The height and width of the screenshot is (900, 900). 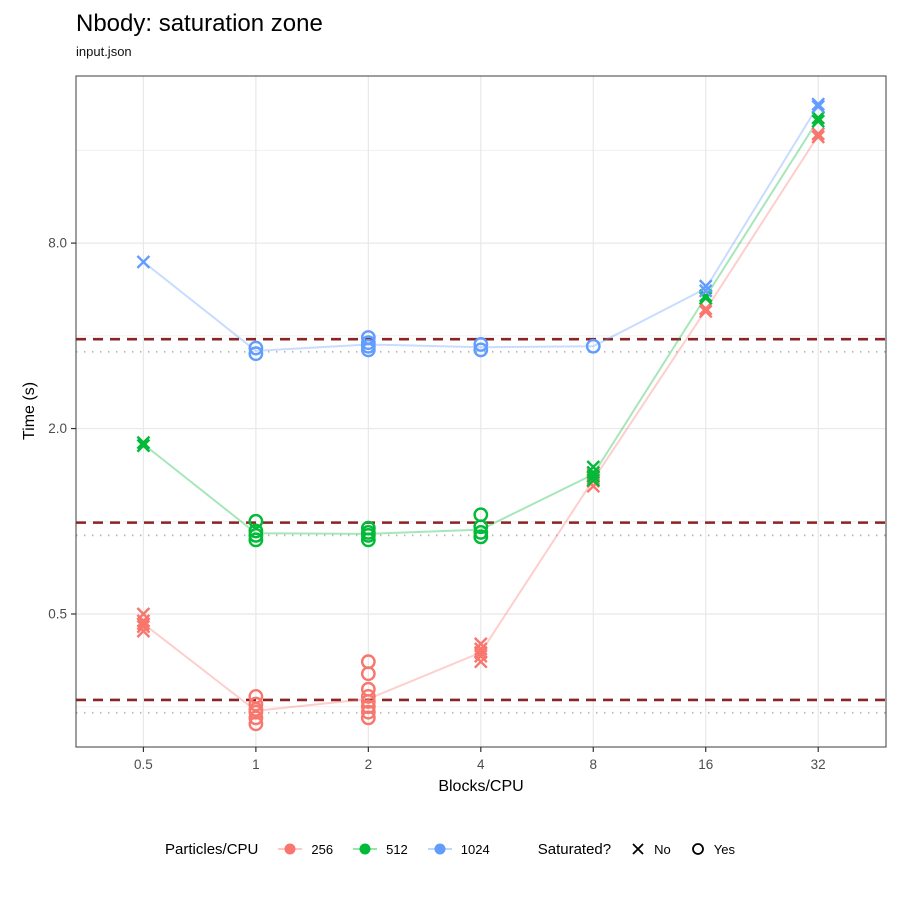 What do you see at coordinates (397, 849) in the screenshot?
I see `legend-label-512: 512` at bounding box center [397, 849].